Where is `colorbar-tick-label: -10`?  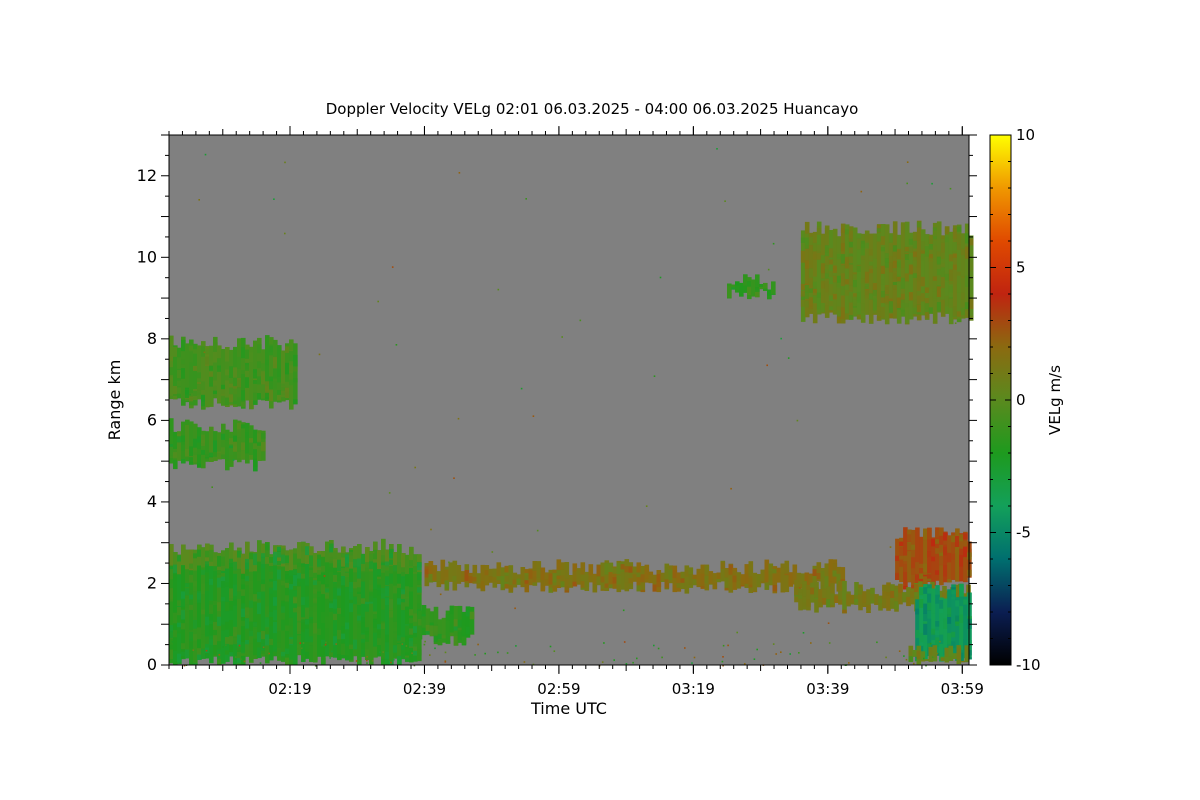
colorbar-tick-label: -10 is located at coordinates (1028, 665).